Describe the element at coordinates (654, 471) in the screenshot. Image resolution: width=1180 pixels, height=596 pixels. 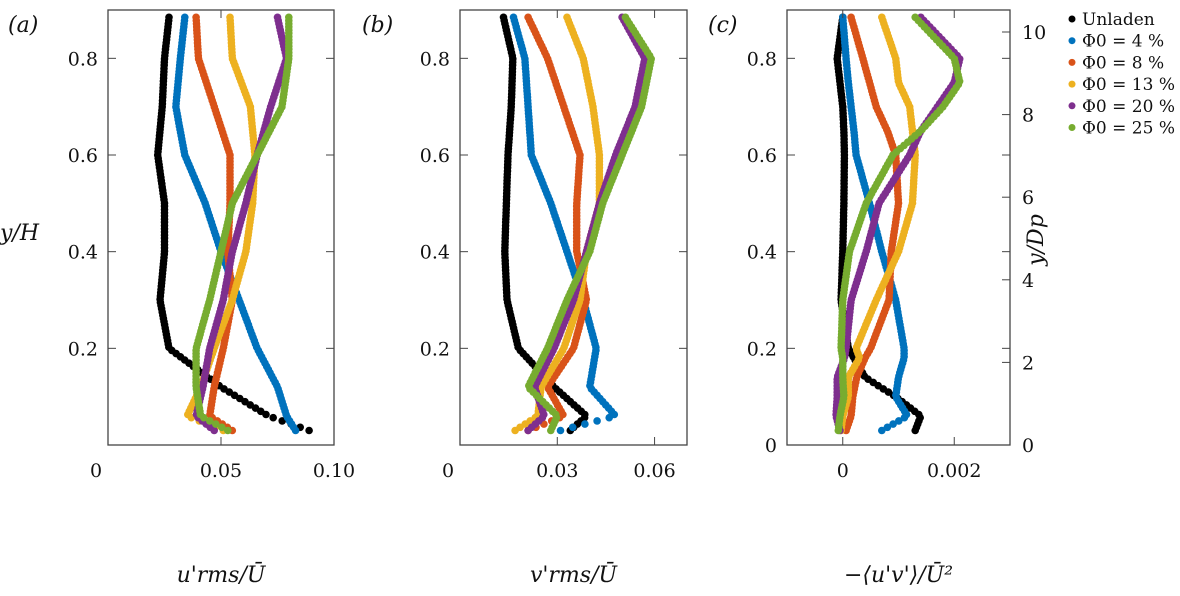
I see `x-tick-label: 0.06` at that location.